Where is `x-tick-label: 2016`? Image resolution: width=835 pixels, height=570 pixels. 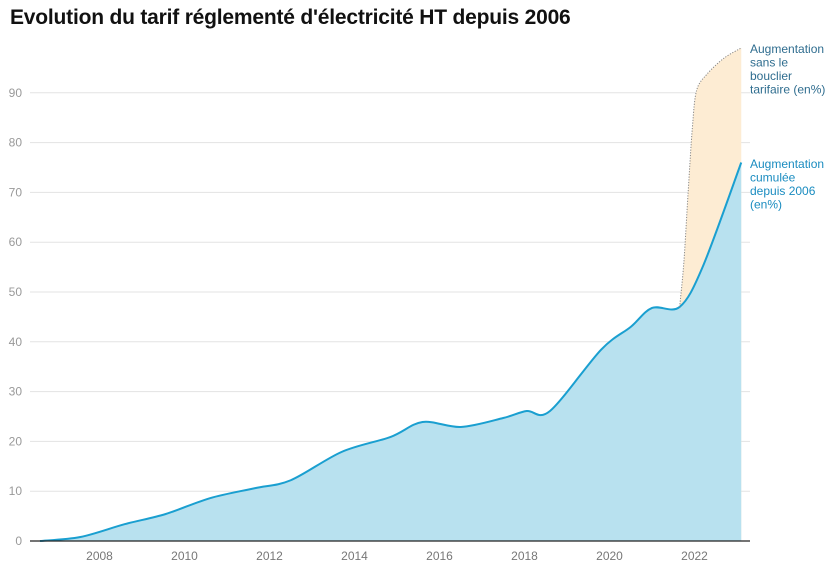 x-tick-label: 2016 is located at coordinates (439, 556).